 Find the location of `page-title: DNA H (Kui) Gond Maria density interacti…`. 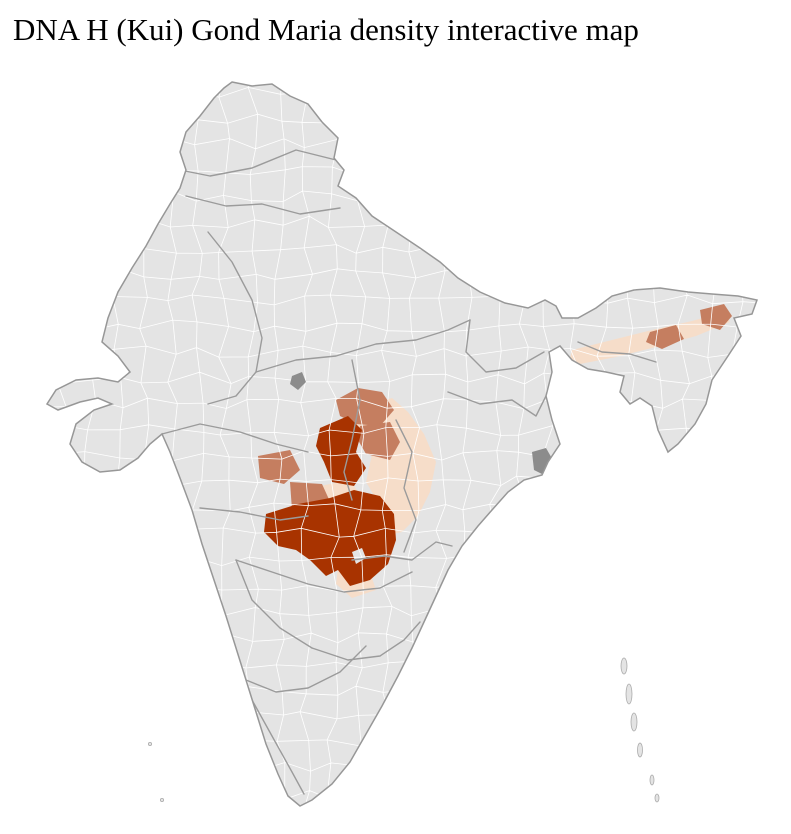

page-title: DNA H (Kui) Gond Maria density interacti… is located at coordinates (326, 29).